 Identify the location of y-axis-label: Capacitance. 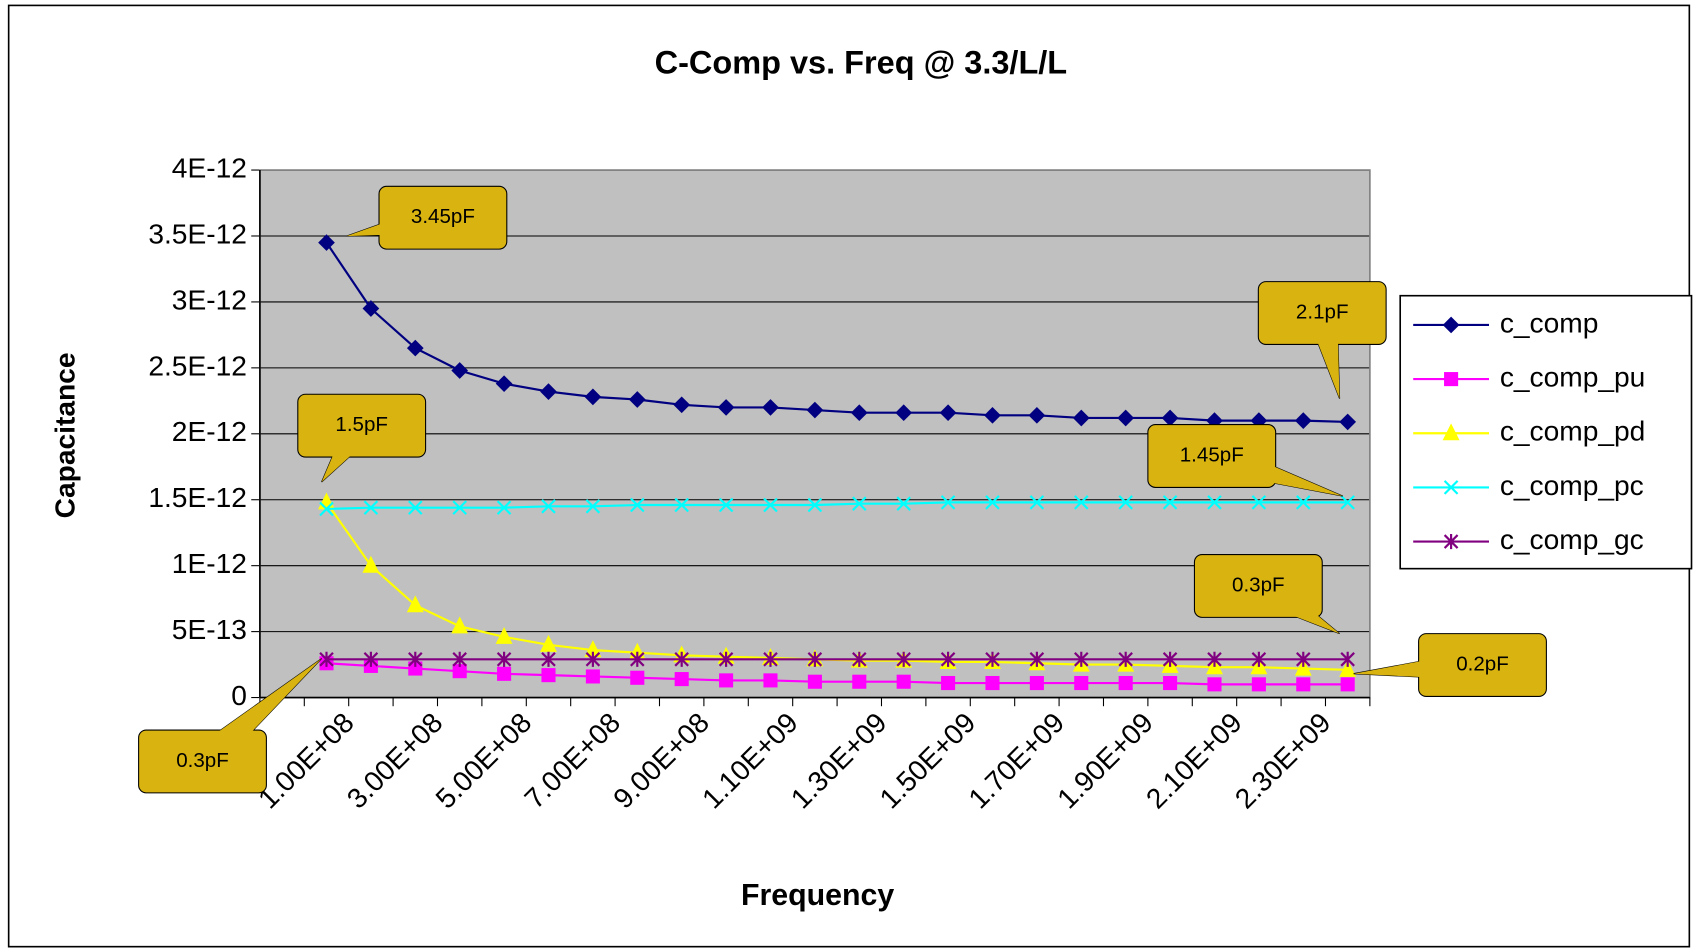
(65, 436).